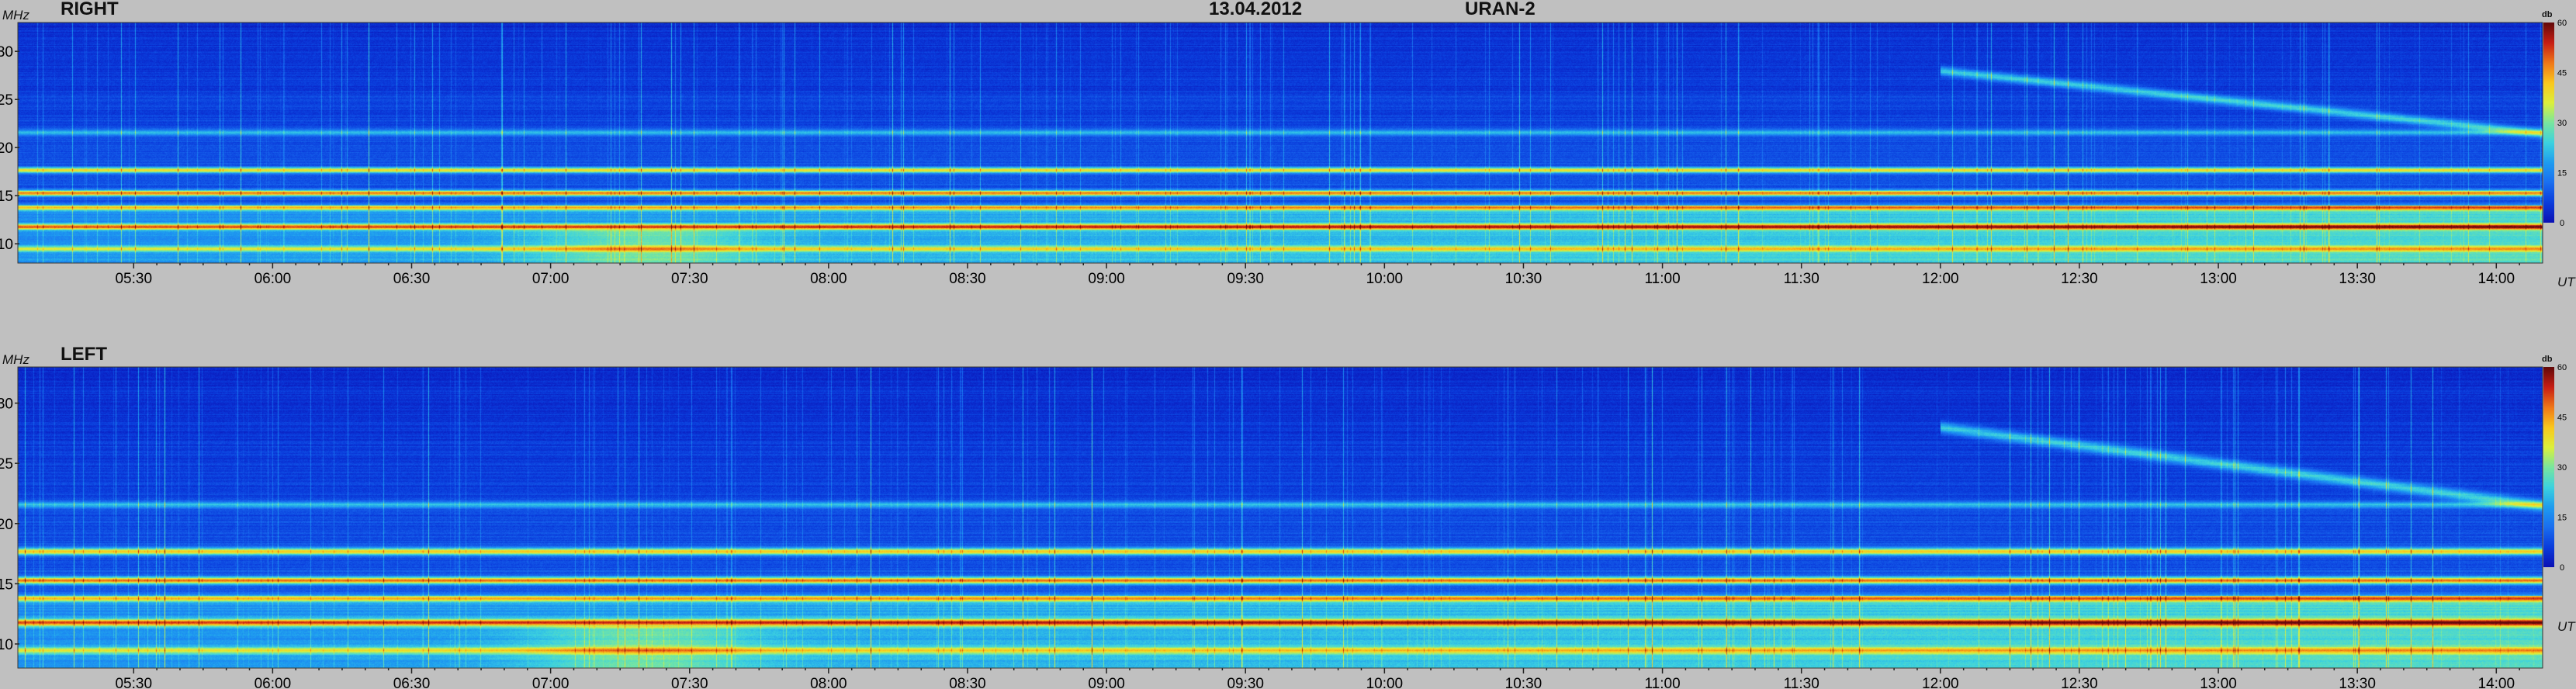 The image size is (2576, 689). I want to click on panel-right-ylabel: MHz, so click(15, 15).